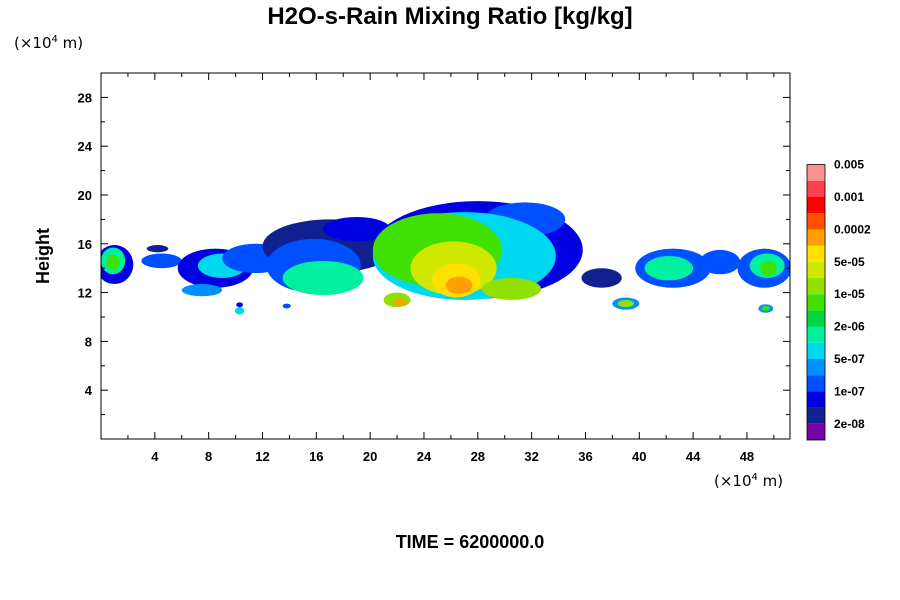 This screenshot has height=600, width=900. Describe the element at coordinates (470, 542) in the screenshot. I see `time-label: TIME = 6200000.0` at that location.